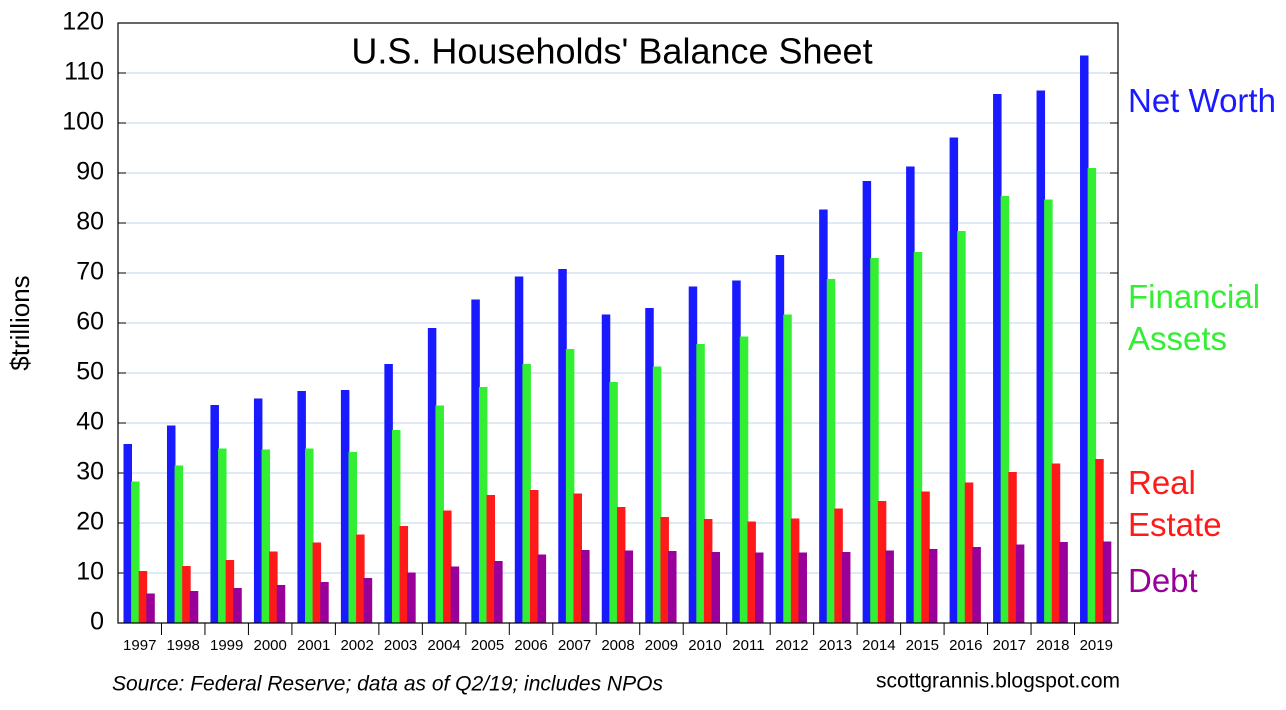 The width and height of the screenshot is (1286, 710). Describe the element at coordinates (530, 645) in the screenshot. I see `x-tick-label: 2006` at that location.